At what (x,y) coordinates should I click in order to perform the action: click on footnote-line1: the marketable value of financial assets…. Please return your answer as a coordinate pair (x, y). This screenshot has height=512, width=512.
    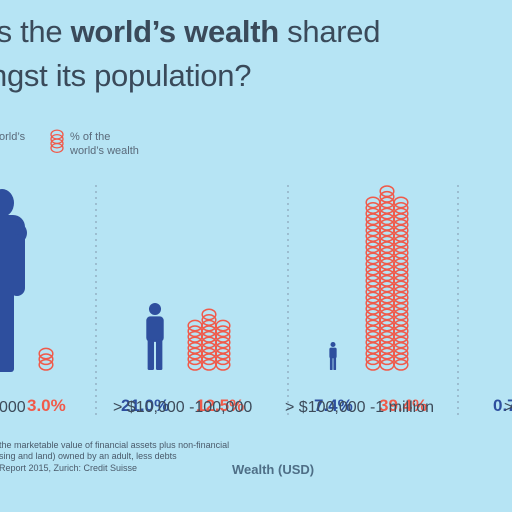
    Looking at the image, I should click on (115, 445).